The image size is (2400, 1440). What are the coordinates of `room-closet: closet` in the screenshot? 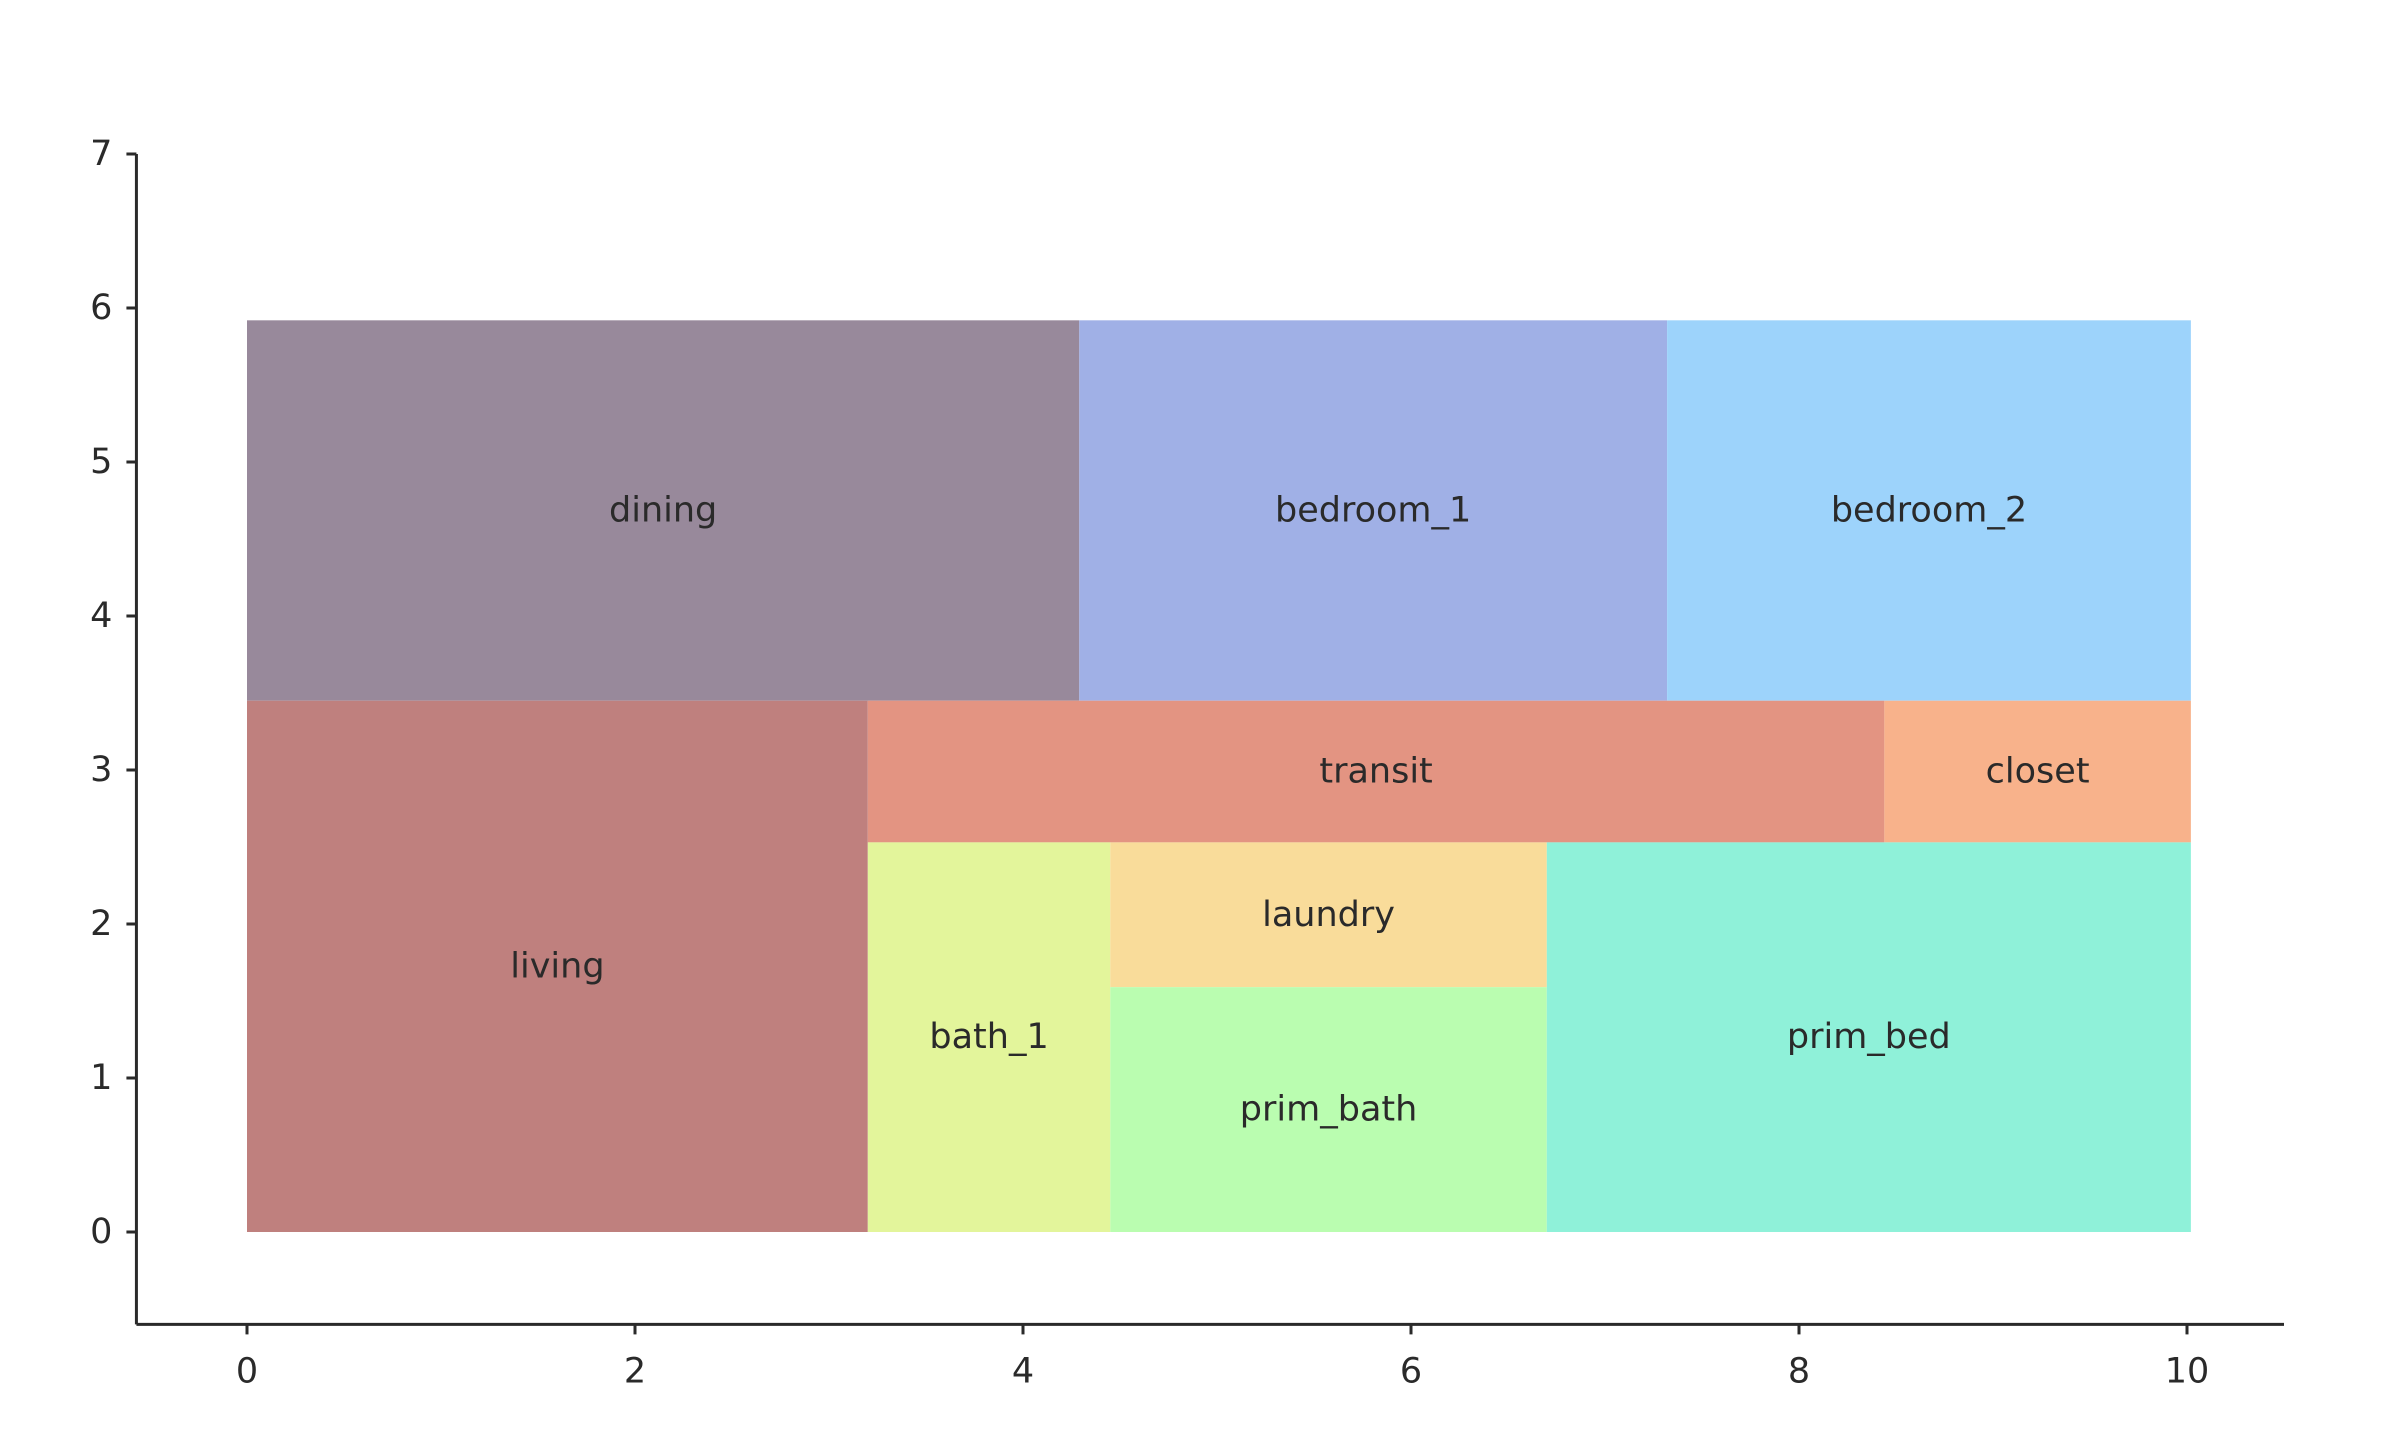 It's located at (2037, 771).